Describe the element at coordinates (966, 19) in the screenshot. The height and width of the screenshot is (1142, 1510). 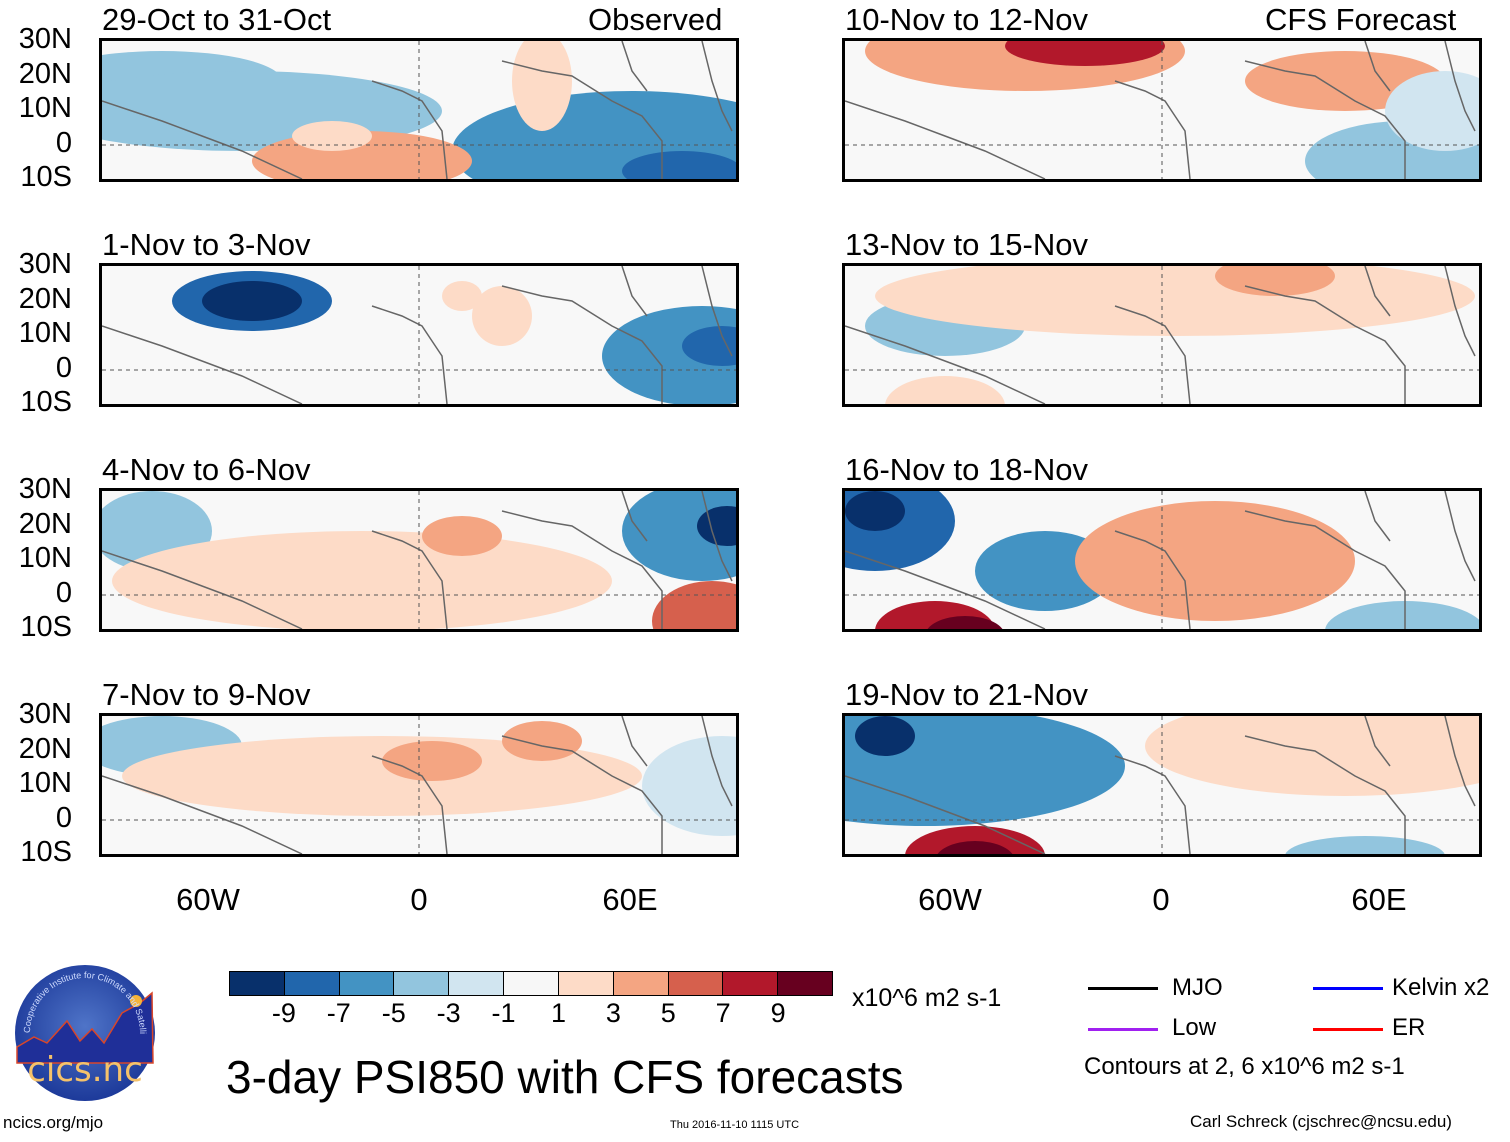
I see `panel-title-5: 10-Nov to 12-Nov` at that location.